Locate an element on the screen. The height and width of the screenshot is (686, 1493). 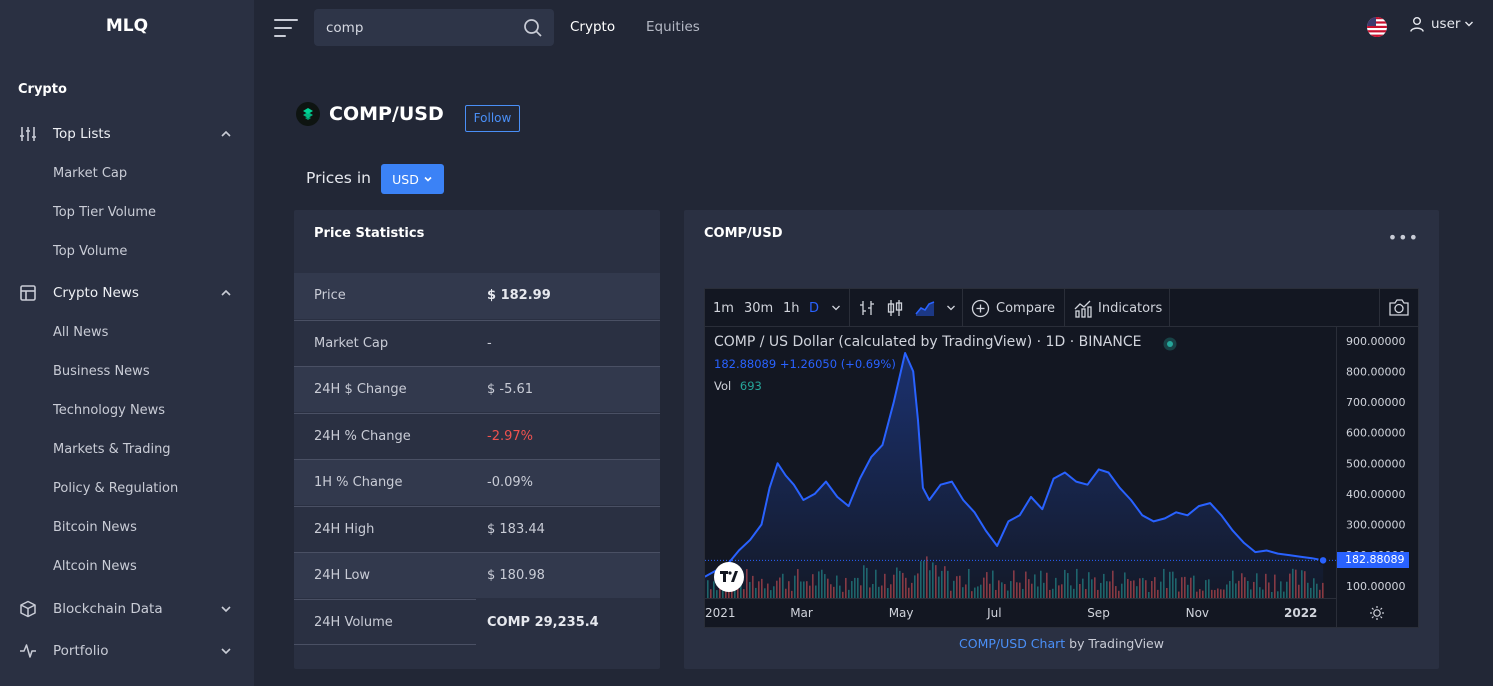
stat-label: 24H $ Change is located at coordinates (360, 389).